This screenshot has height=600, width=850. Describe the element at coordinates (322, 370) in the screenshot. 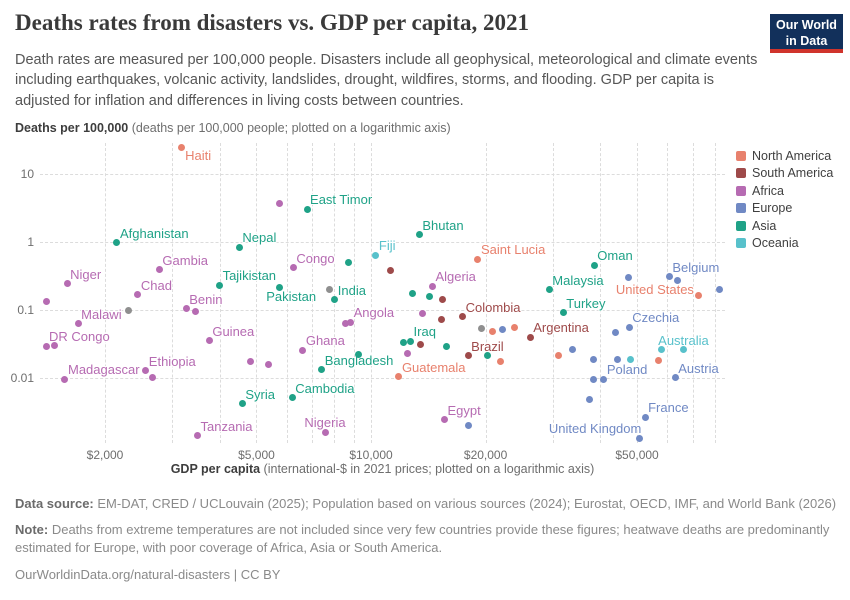

I see `data-point-bangladesh` at that location.